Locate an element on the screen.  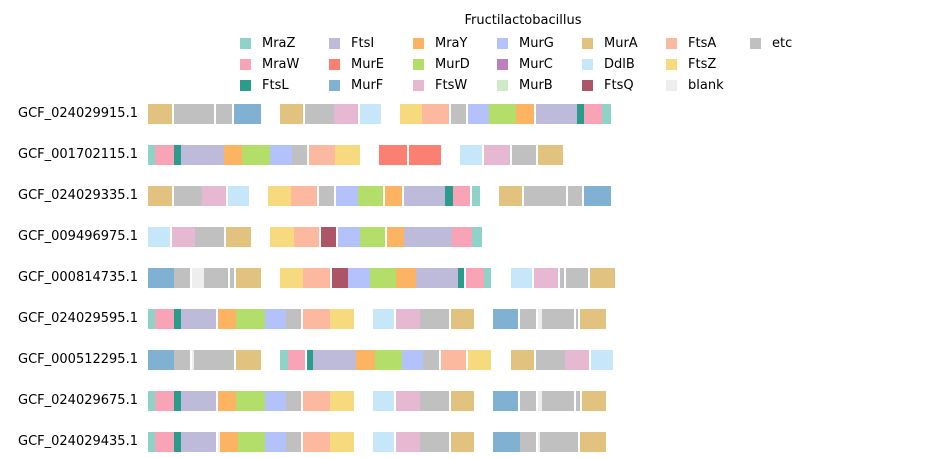
legend-label: FtsL is located at coordinates (275, 85).